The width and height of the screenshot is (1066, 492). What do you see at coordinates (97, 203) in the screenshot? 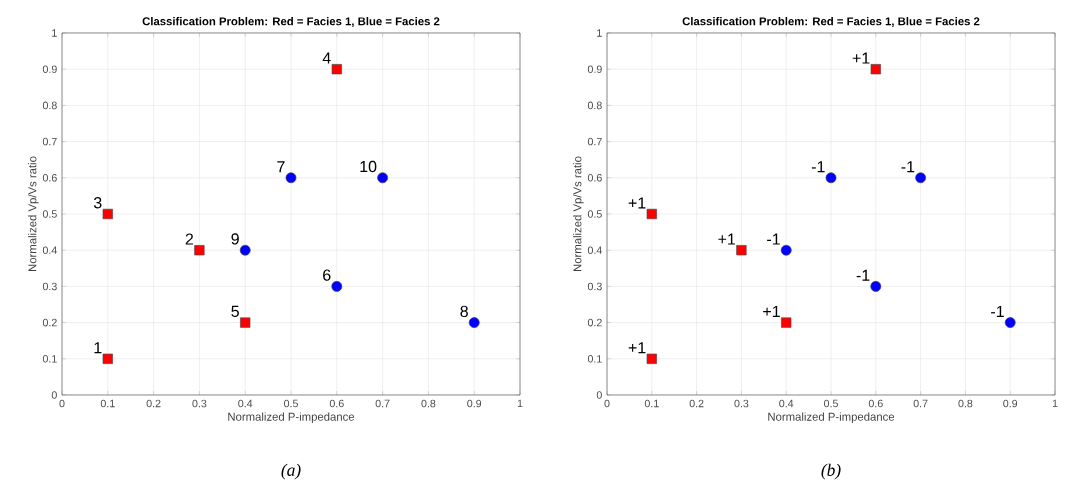
I see `annotation: 3` at bounding box center [97, 203].